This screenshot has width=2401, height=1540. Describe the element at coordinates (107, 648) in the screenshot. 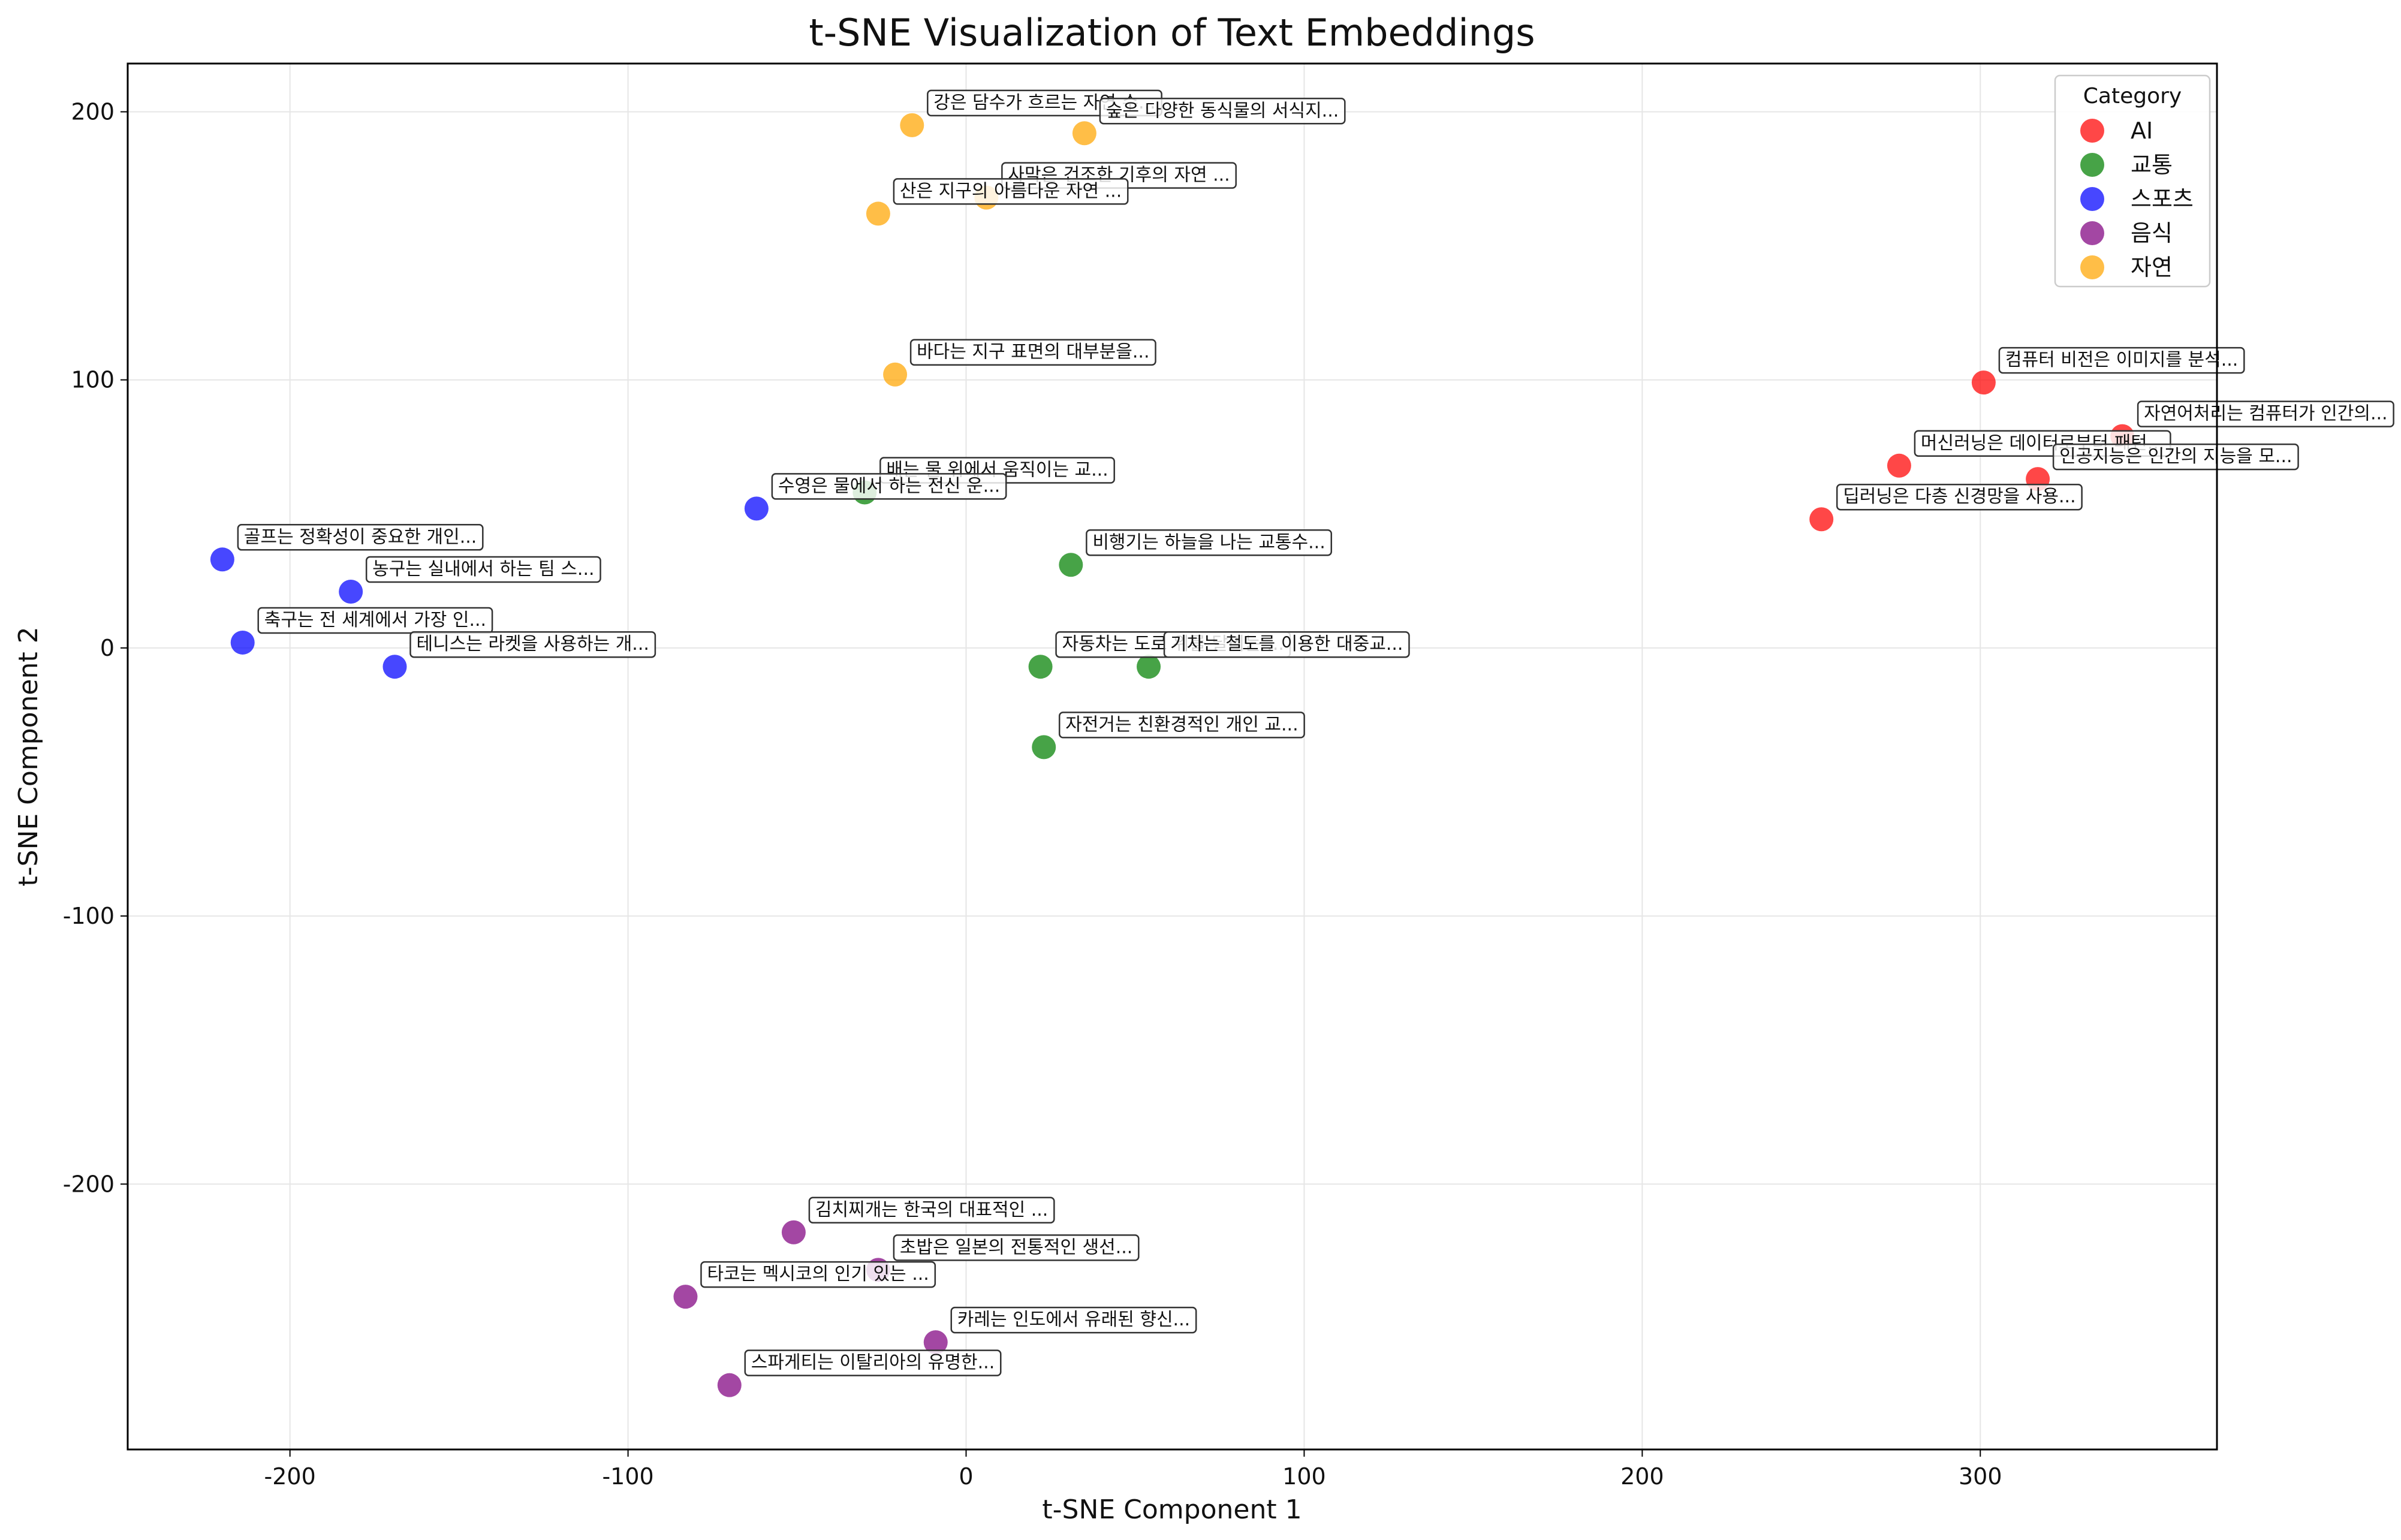

I see `y-tick-label: 0` at that location.